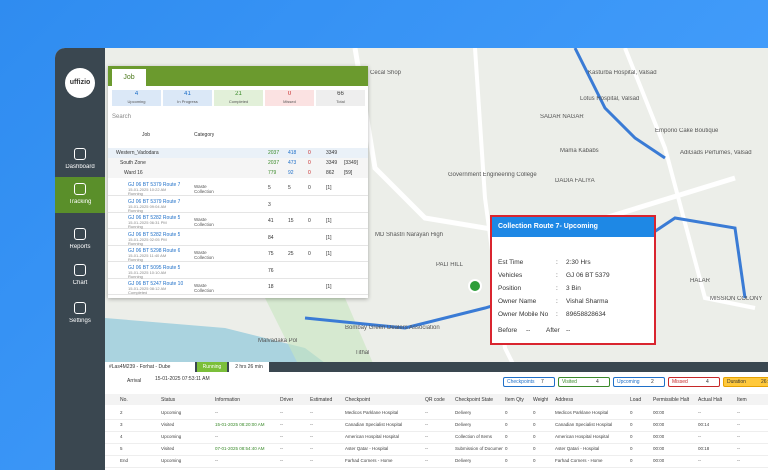 Image resolution: width=768 pixels, height=470 pixels. Describe the element at coordinates (136, 101) in the screenshot. I see `stat-label: Upcoming` at that location.